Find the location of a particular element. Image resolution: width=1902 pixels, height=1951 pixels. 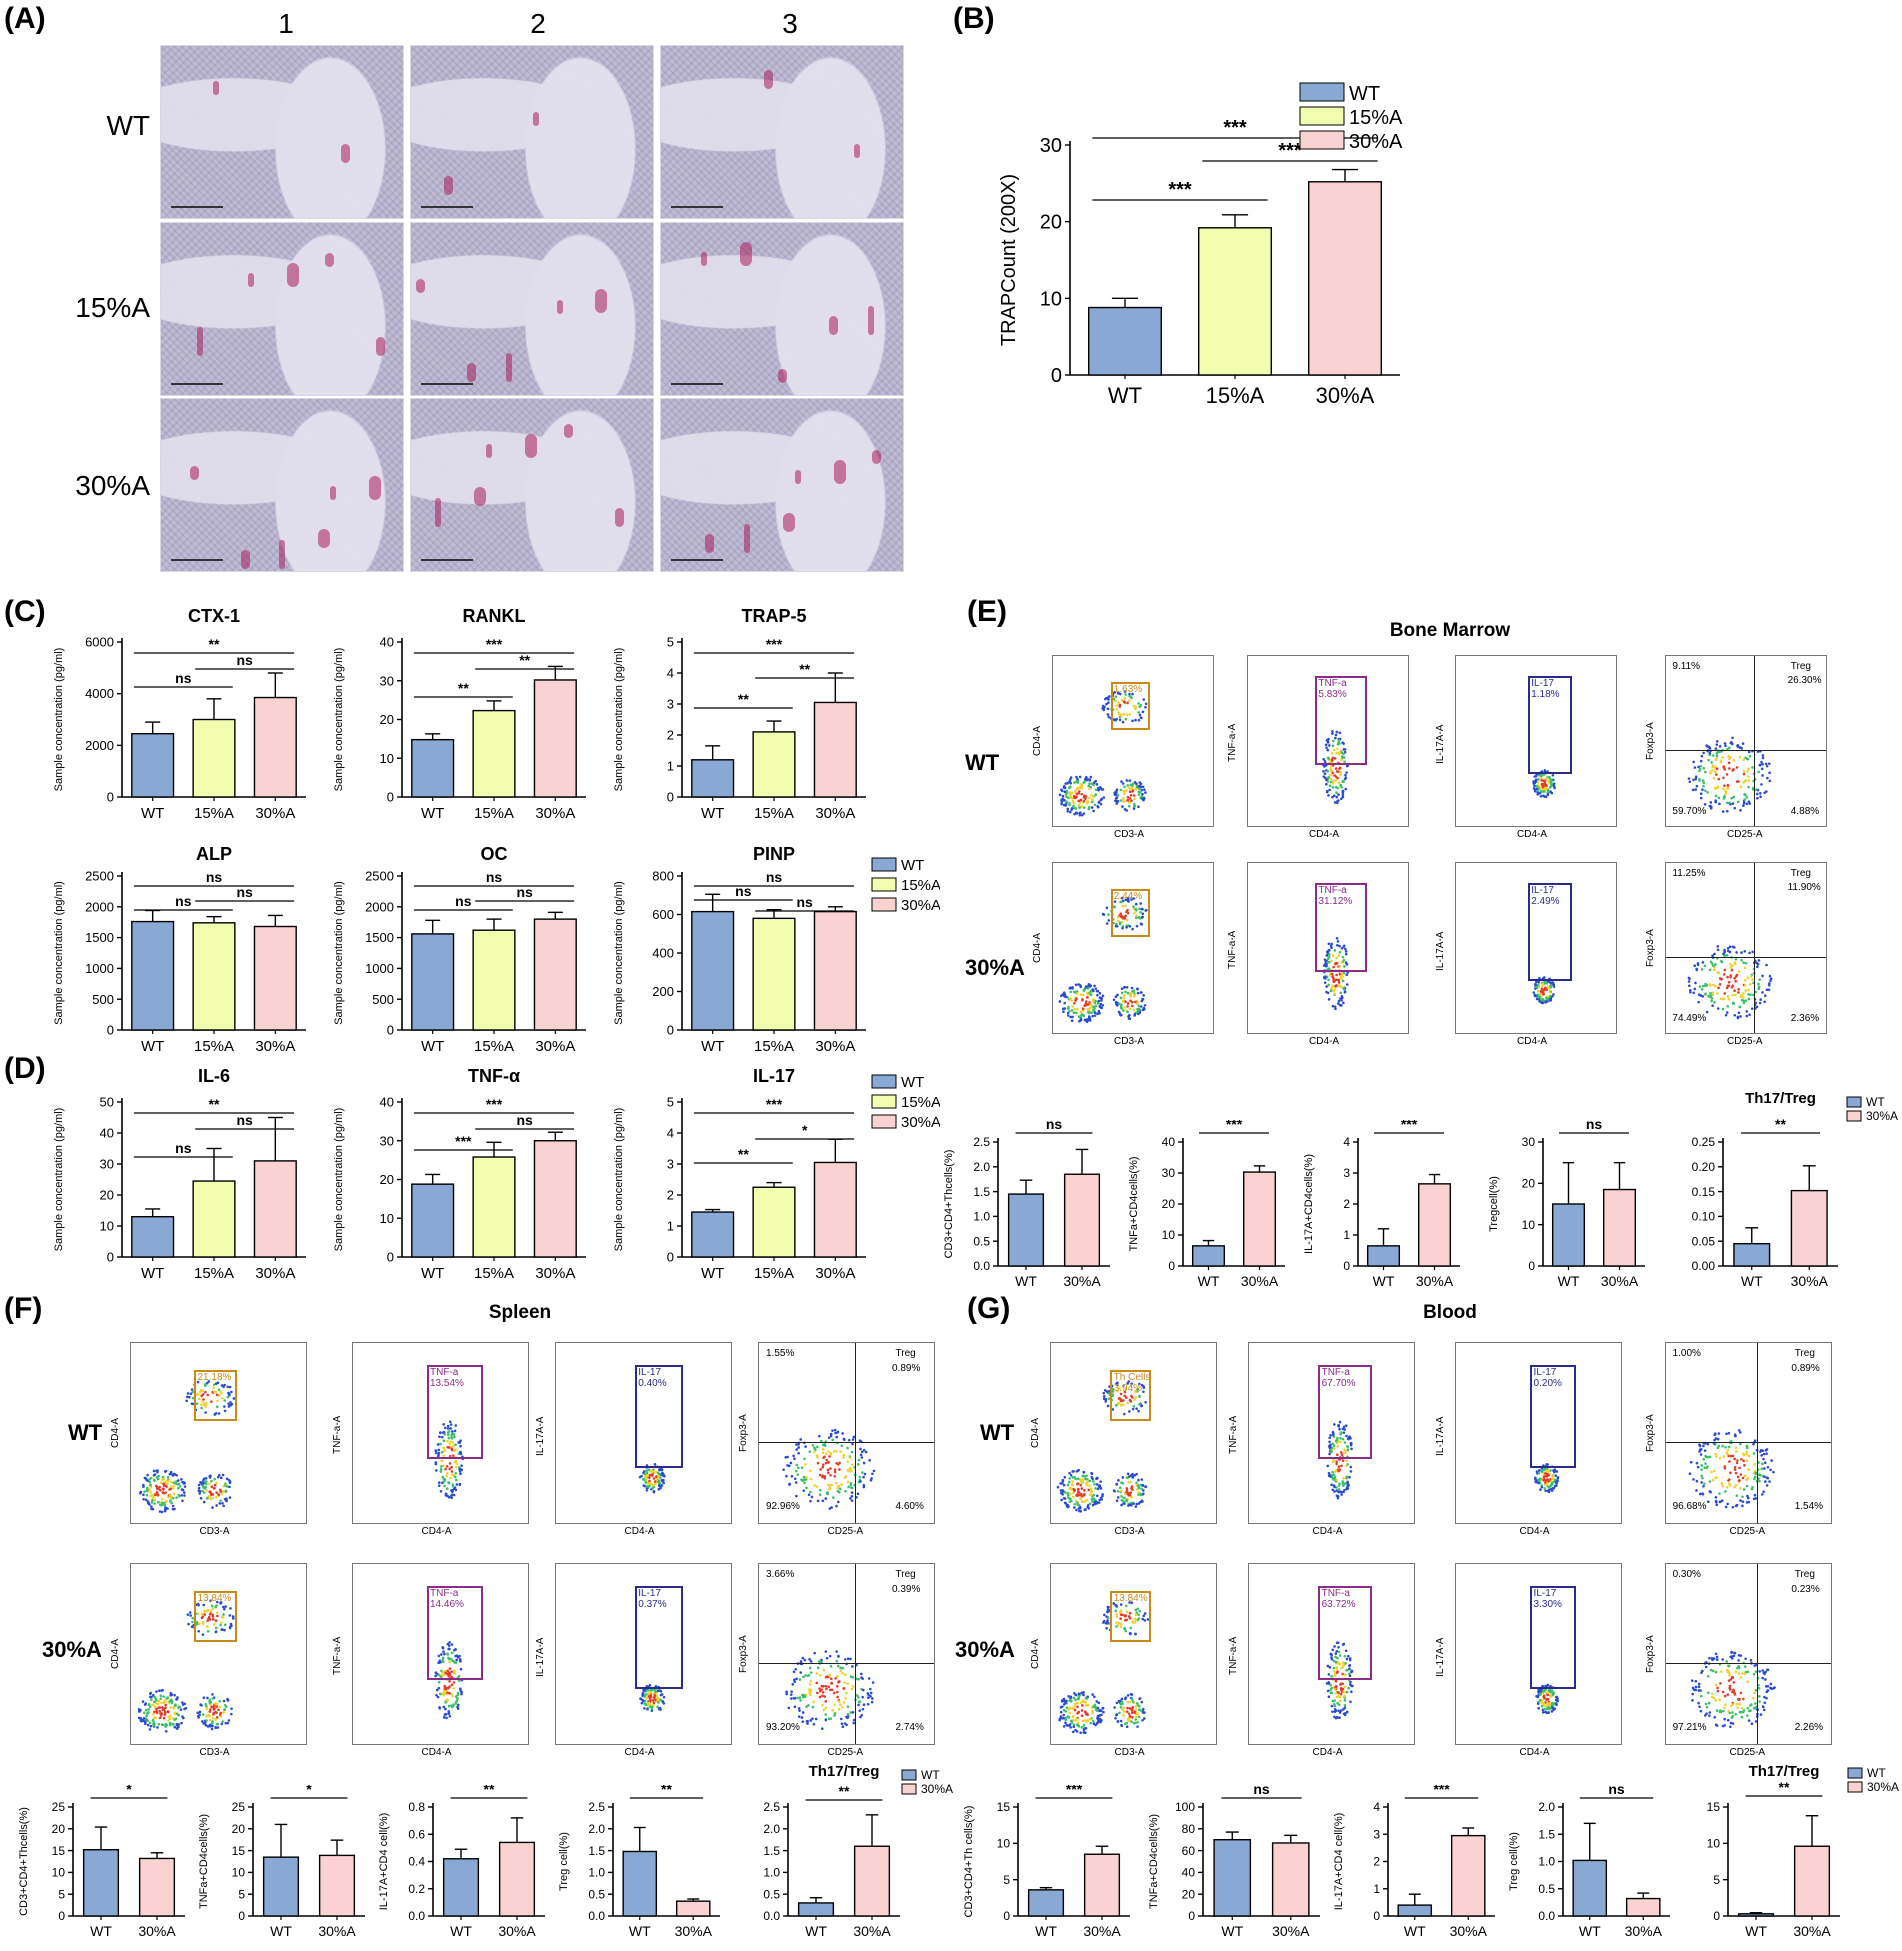

y-axis-label-tnf: TNF-a-A is located at coordinates (337, 1434).